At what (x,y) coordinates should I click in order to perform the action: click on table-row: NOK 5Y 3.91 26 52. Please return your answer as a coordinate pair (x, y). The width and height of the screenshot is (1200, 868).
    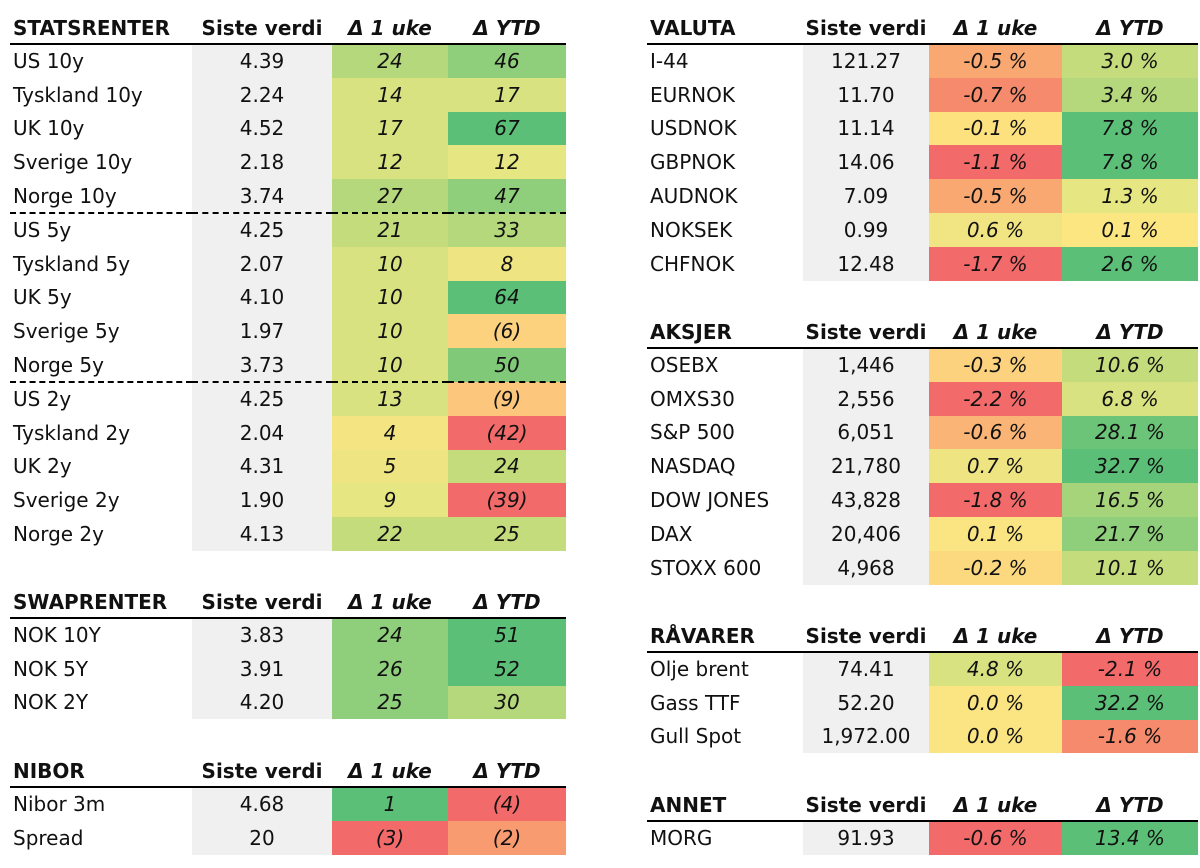
    Looking at the image, I should click on (288, 668).